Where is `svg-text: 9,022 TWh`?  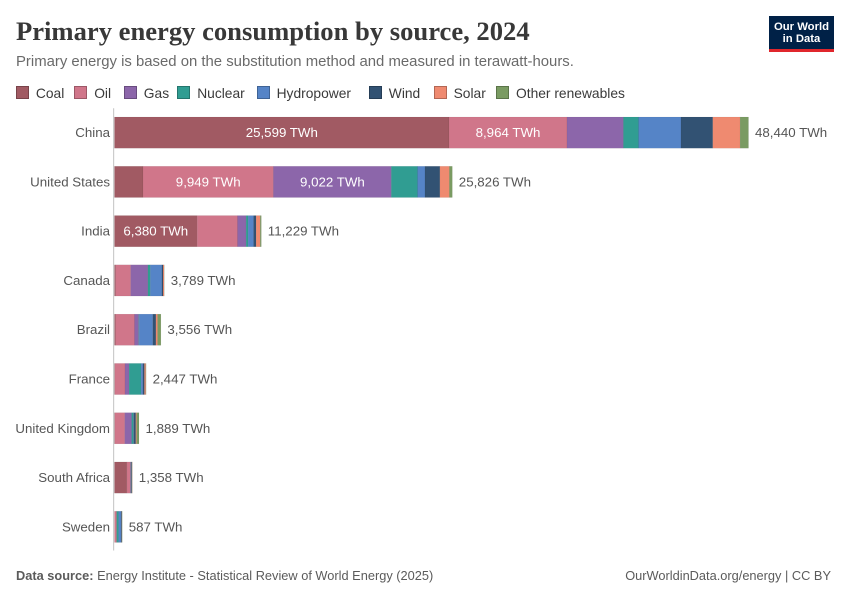
svg-text: 9,022 TWh is located at coordinates (332, 181).